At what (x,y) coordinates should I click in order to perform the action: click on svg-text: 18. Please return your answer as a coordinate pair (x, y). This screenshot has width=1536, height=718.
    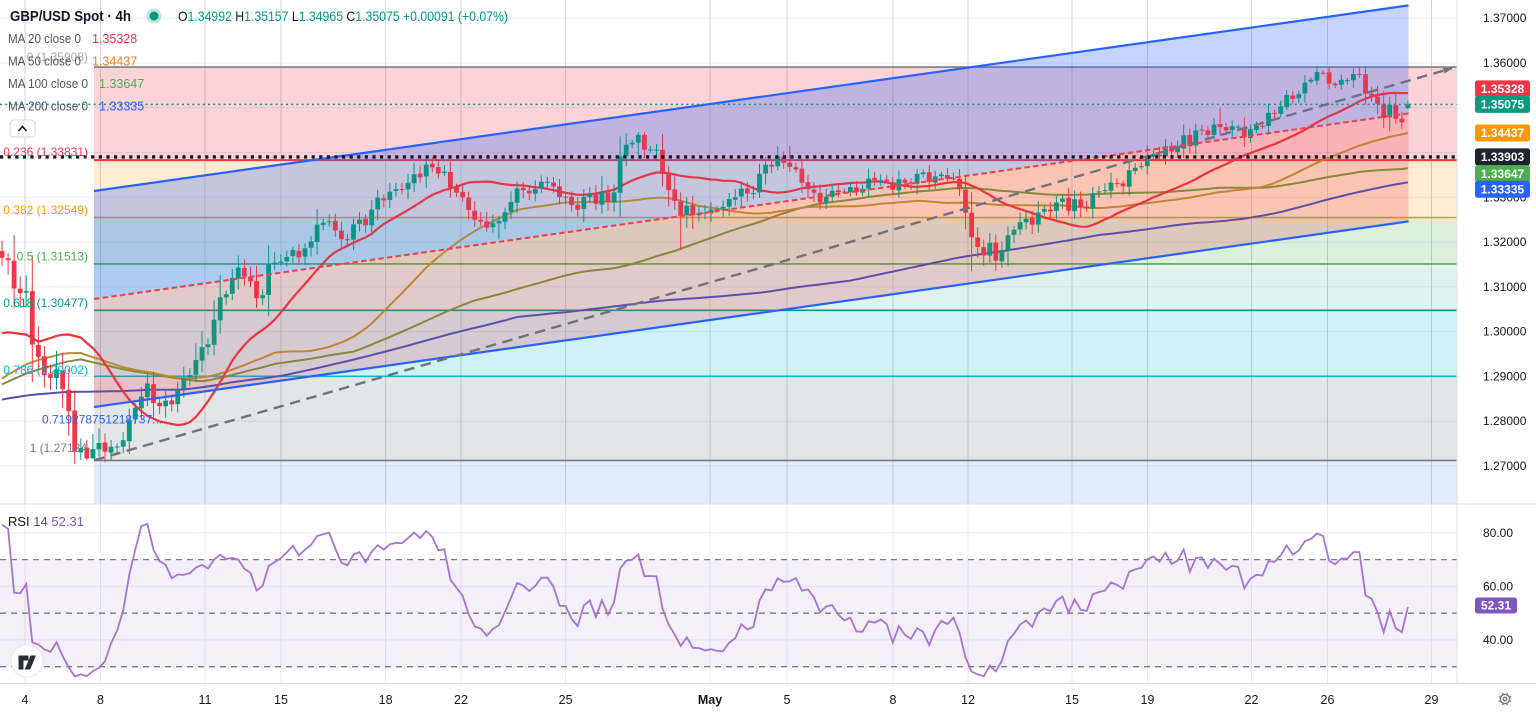
    Looking at the image, I should click on (386, 700).